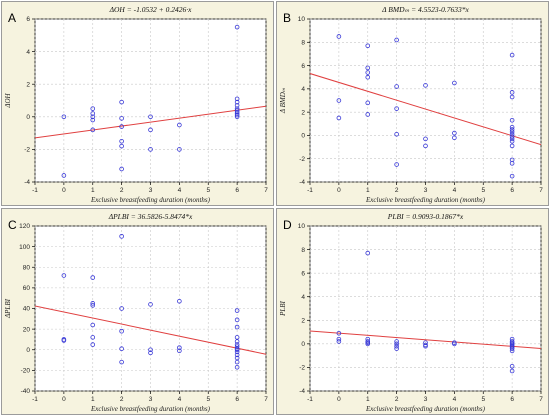  I want to click on y-tick-label: -20, so click(26, 371).